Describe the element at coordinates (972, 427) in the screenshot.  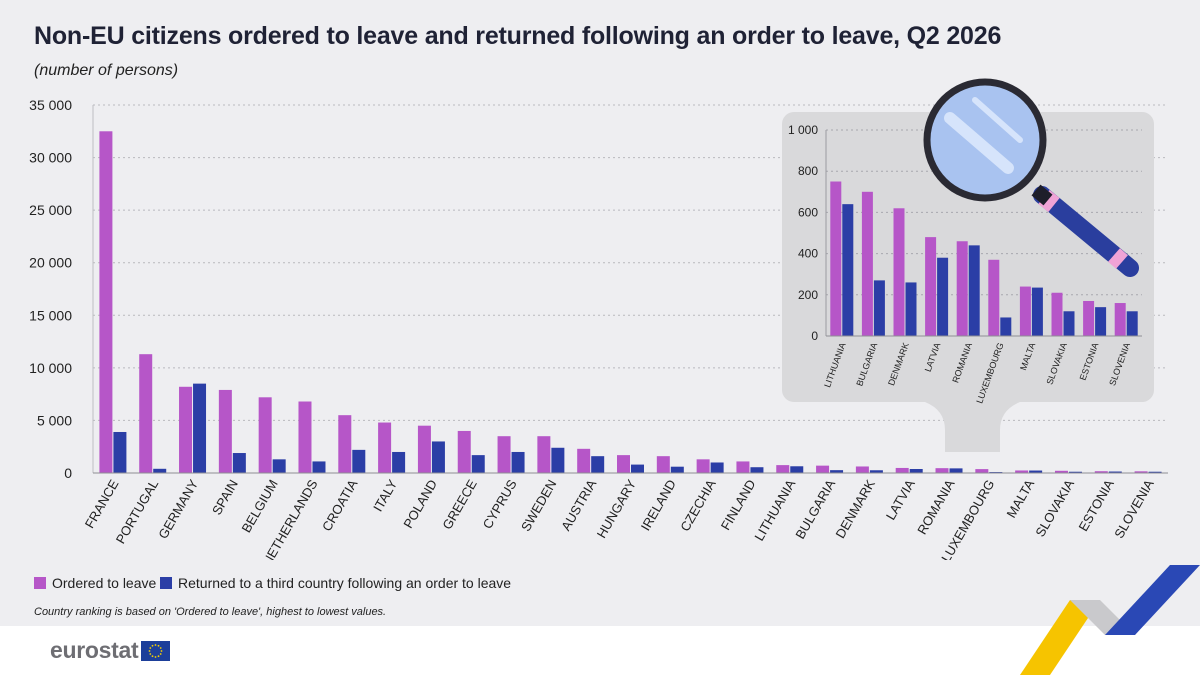
I see `inset-stem` at that location.